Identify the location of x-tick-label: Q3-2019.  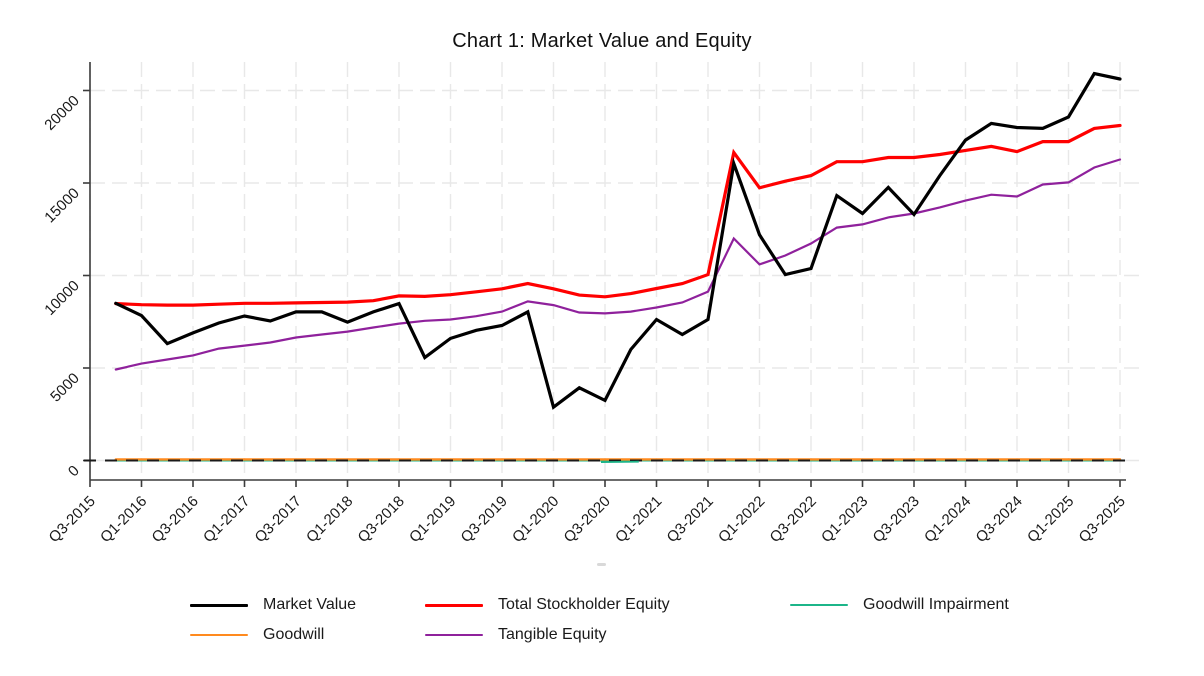
(484, 519).